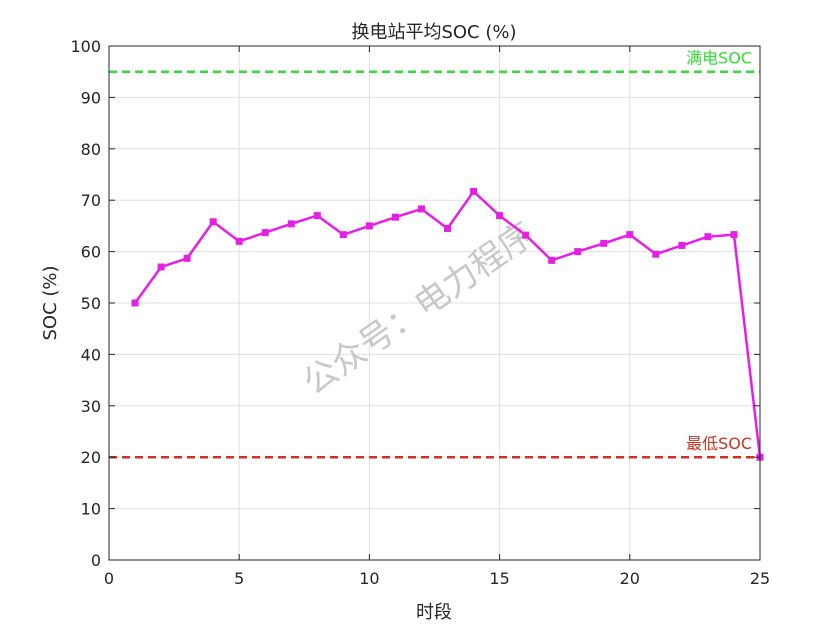 The height and width of the screenshot is (630, 840). What do you see at coordinates (433, 32) in the screenshot?
I see `chart-title: 换电站平均SOC (%)` at bounding box center [433, 32].